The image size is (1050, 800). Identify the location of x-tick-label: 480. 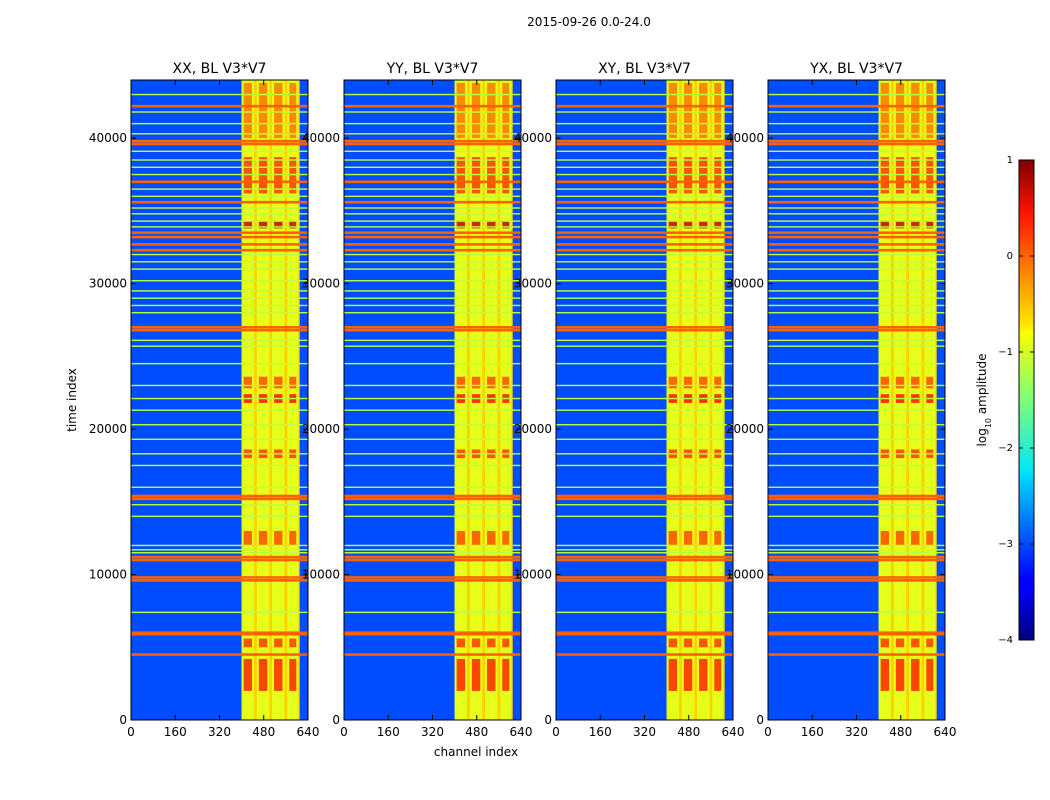
(688, 732).